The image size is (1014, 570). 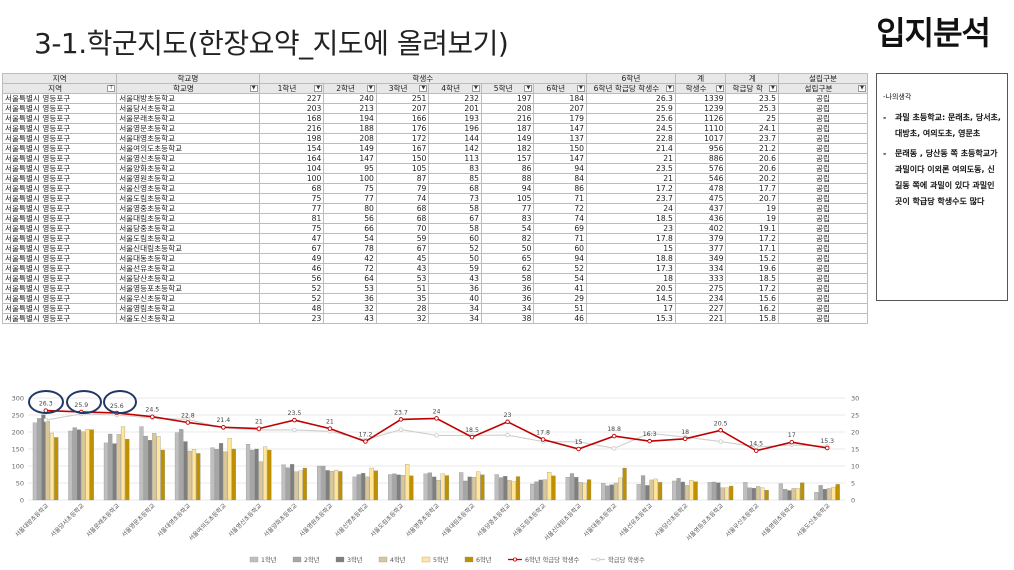 What do you see at coordinates (402, 278) in the screenshot?
I see `table-cell: 53` at bounding box center [402, 278].